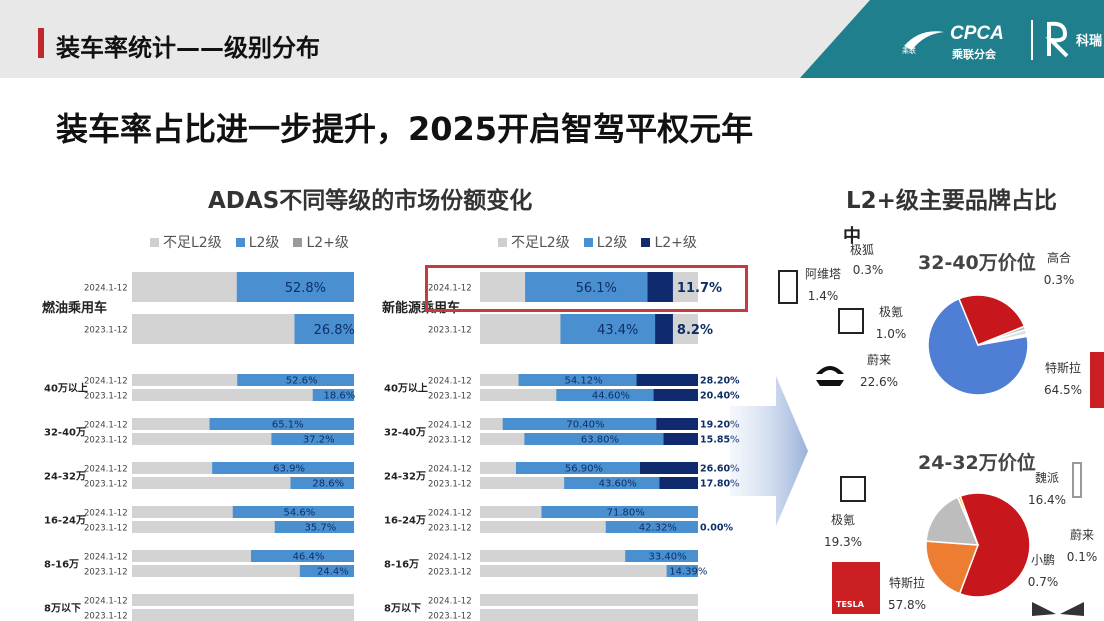  Describe the element at coordinates (405, 477) in the screenshot. I see `group-label: 24-32万` at that location.